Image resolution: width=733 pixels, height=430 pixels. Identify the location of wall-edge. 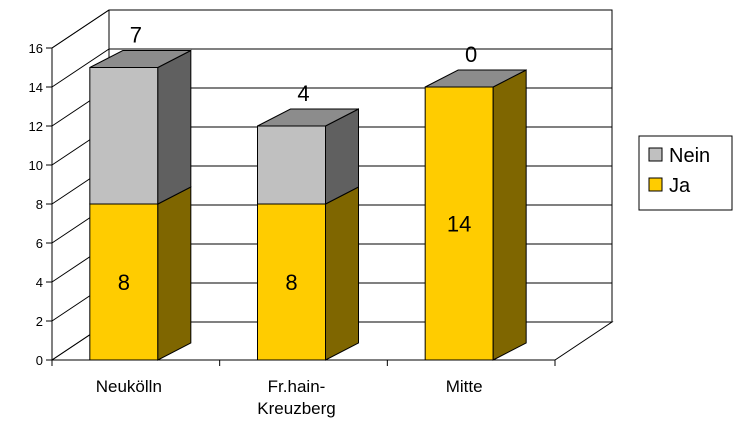
(80, 29).